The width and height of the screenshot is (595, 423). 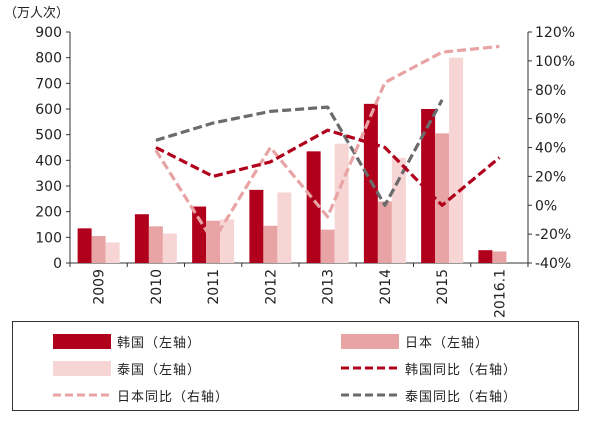 What do you see at coordinates (57, 264) in the screenshot?
I see `left-tick-label: 0` at bounding box center [57, 264].